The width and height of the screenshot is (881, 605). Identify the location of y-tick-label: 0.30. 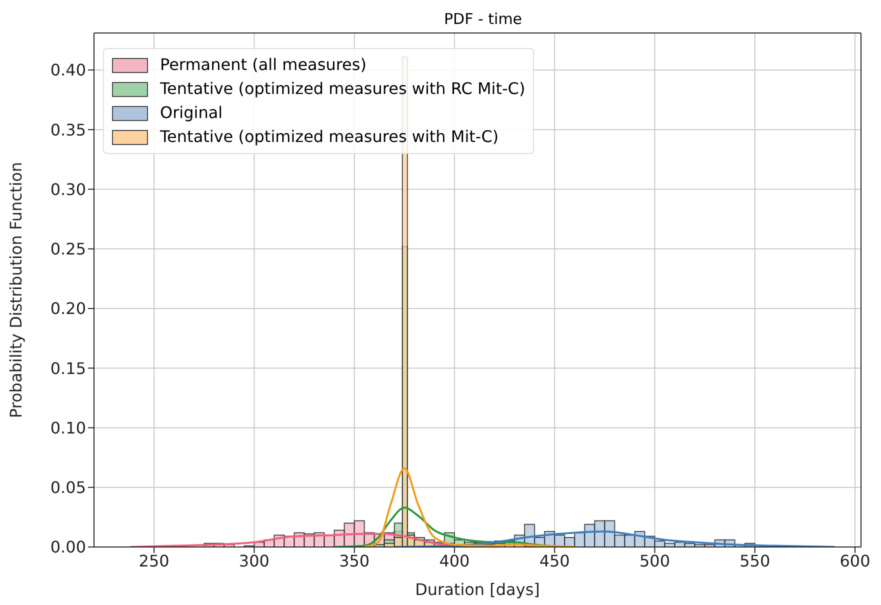
(68, 189).